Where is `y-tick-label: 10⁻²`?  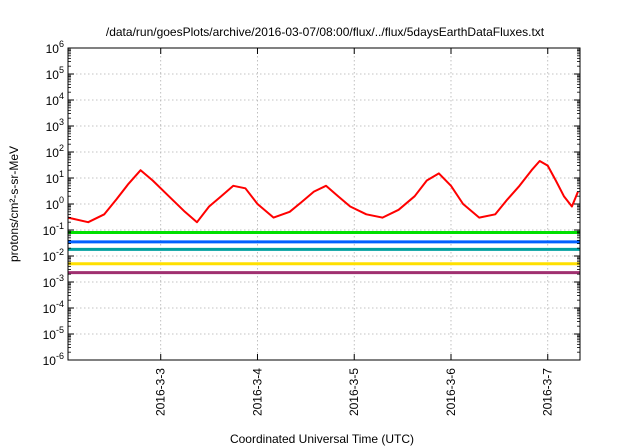
y-tick-label: 10⁻² is located at coordinates (53, 255).